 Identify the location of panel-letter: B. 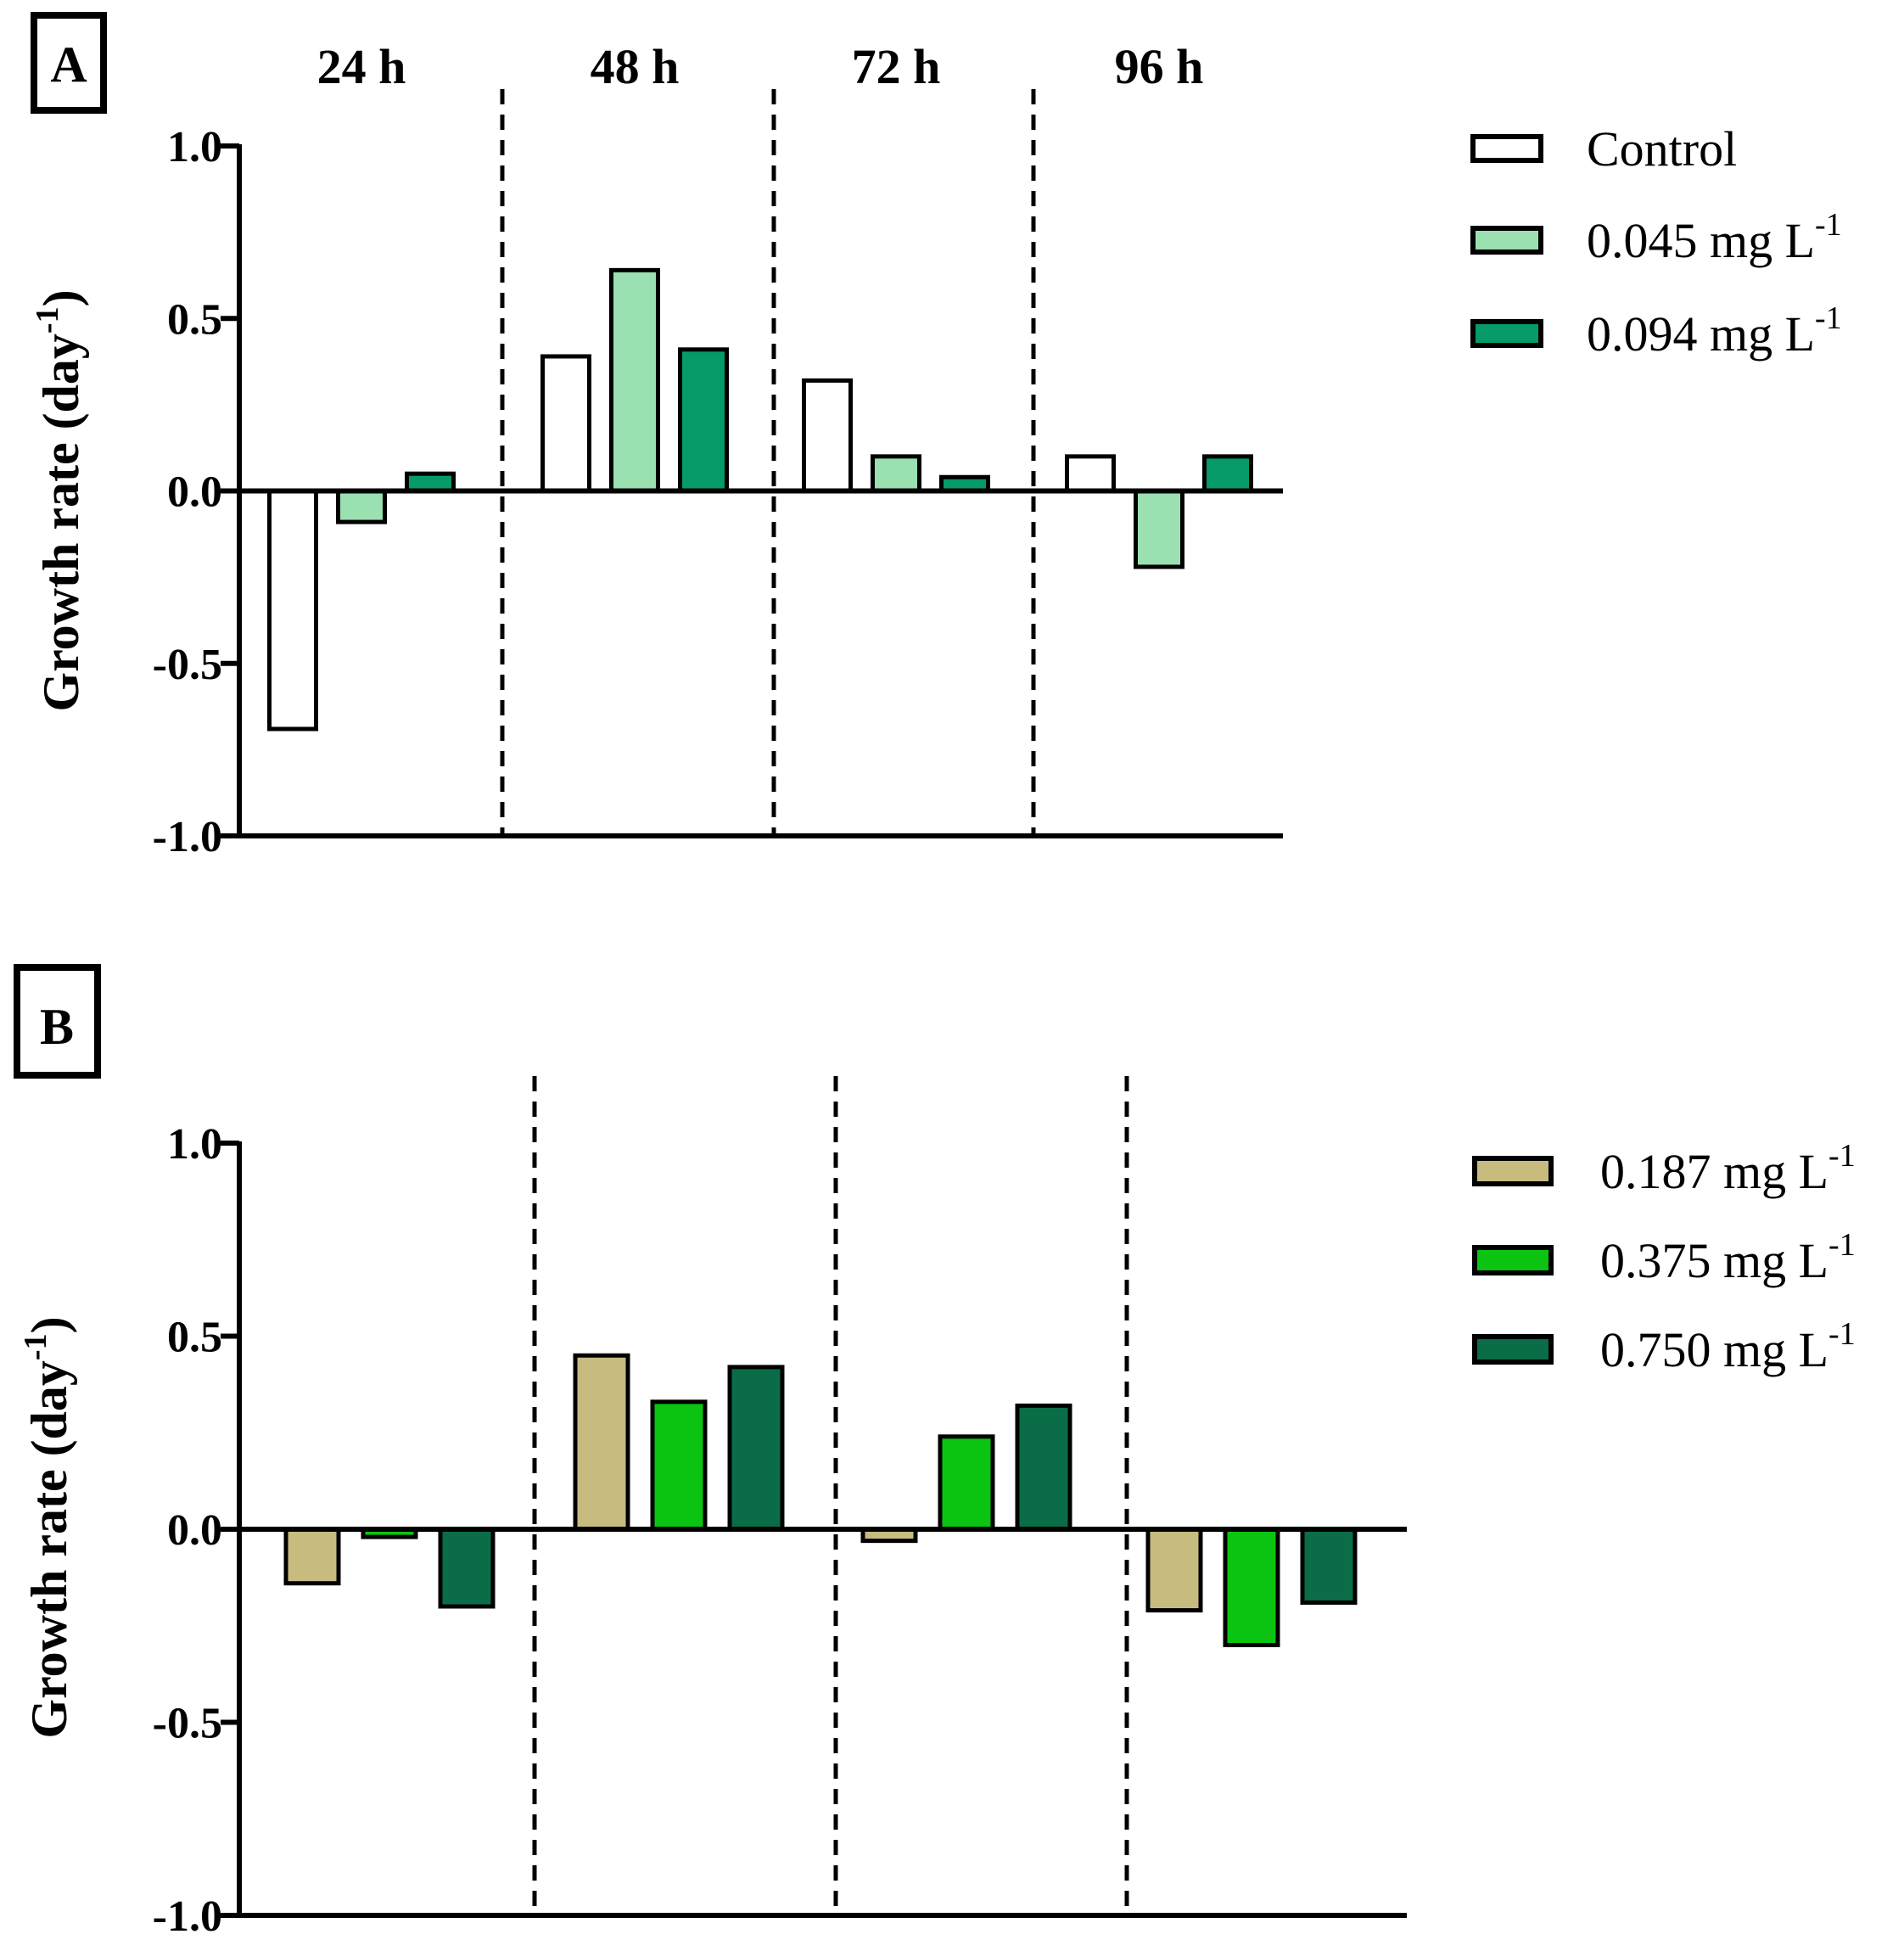
(57, 1027).